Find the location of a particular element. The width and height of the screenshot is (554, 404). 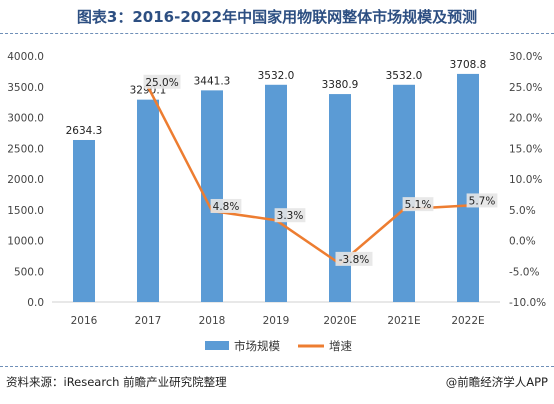

y-right-tick-label: -10.0% is located at coordinates (527, 303).